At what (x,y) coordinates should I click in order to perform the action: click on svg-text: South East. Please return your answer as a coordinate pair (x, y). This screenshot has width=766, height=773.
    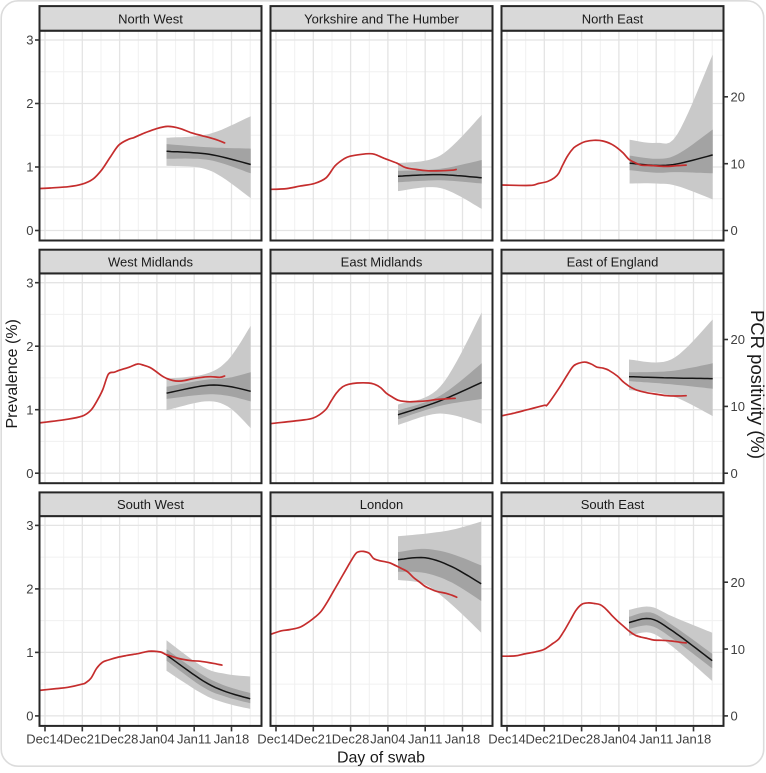
    Looking at the image, I should click on (613, 504).